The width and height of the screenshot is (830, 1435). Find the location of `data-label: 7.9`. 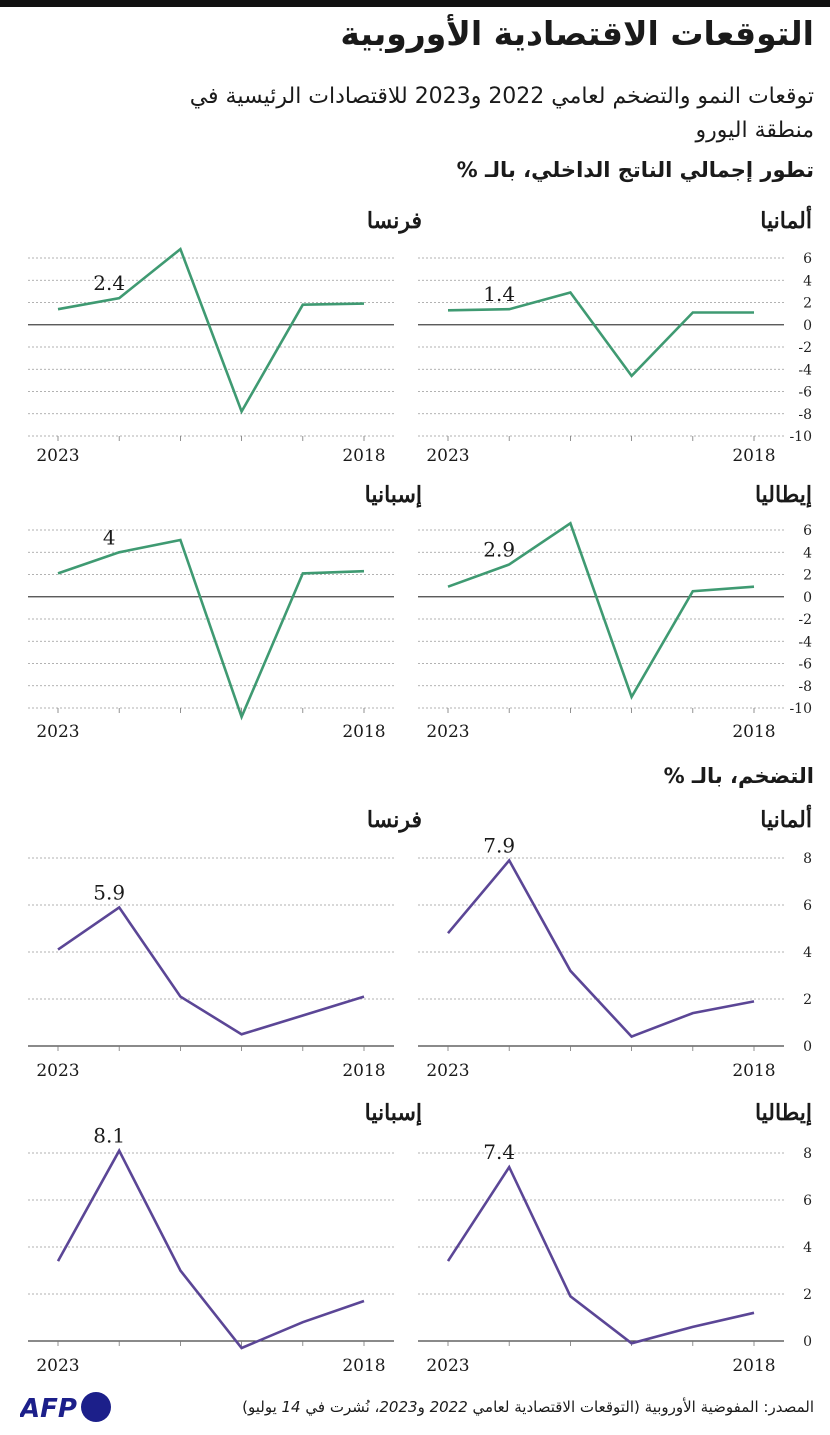

data-label: 7.9 is located at coordinates (499, 845).